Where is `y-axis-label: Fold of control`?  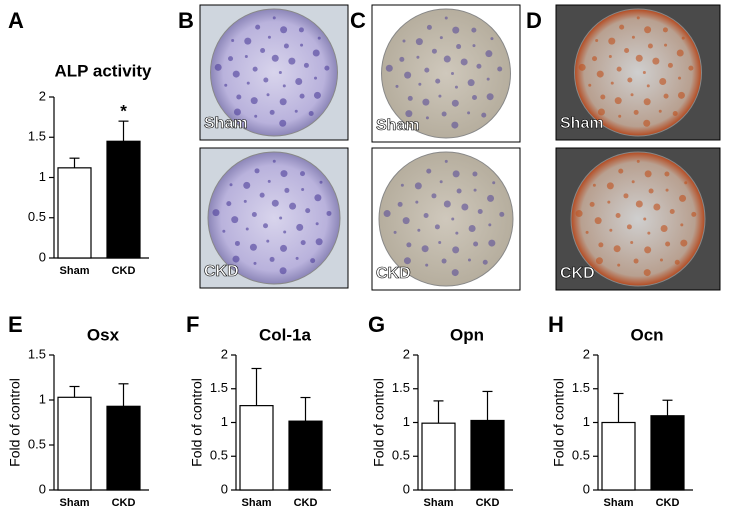 y-axis-label: Fold of control is located at coordinates (15, 422).